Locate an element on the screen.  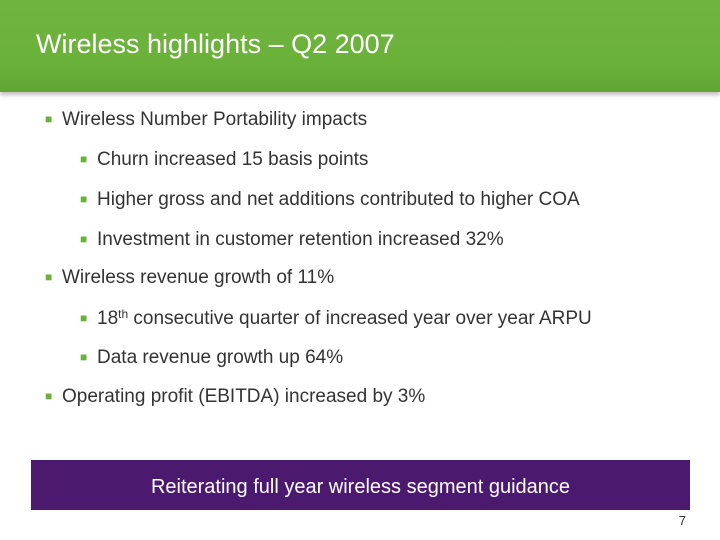
bullet-level1: ■ Wireless revenue growth of 11% is located at coordinates (189, 278).